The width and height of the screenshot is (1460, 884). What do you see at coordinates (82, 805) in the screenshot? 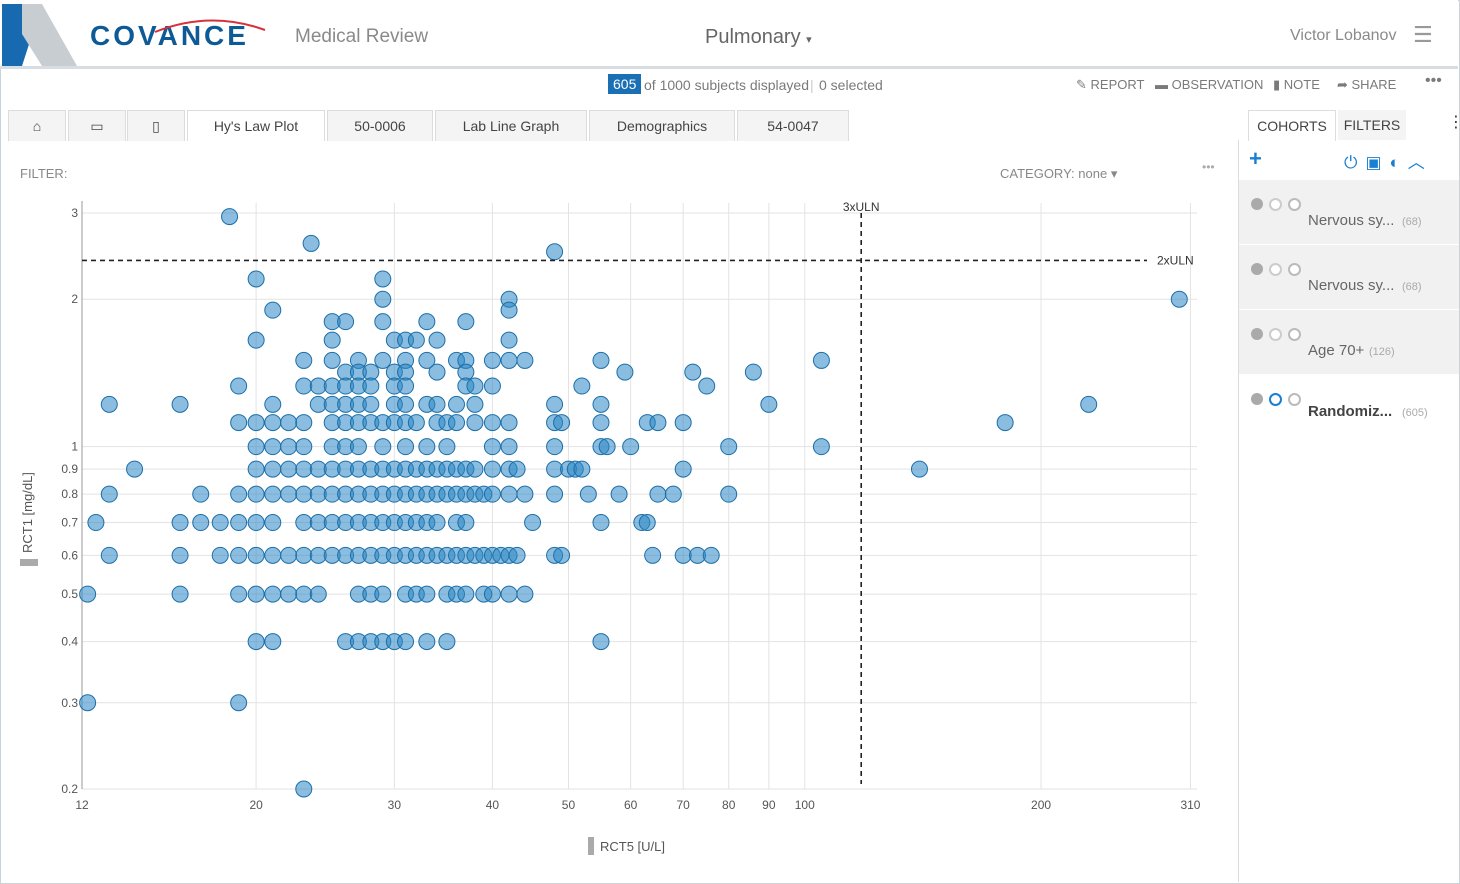
I see `x-tick-label: 12` at bounding box center [82, 805].